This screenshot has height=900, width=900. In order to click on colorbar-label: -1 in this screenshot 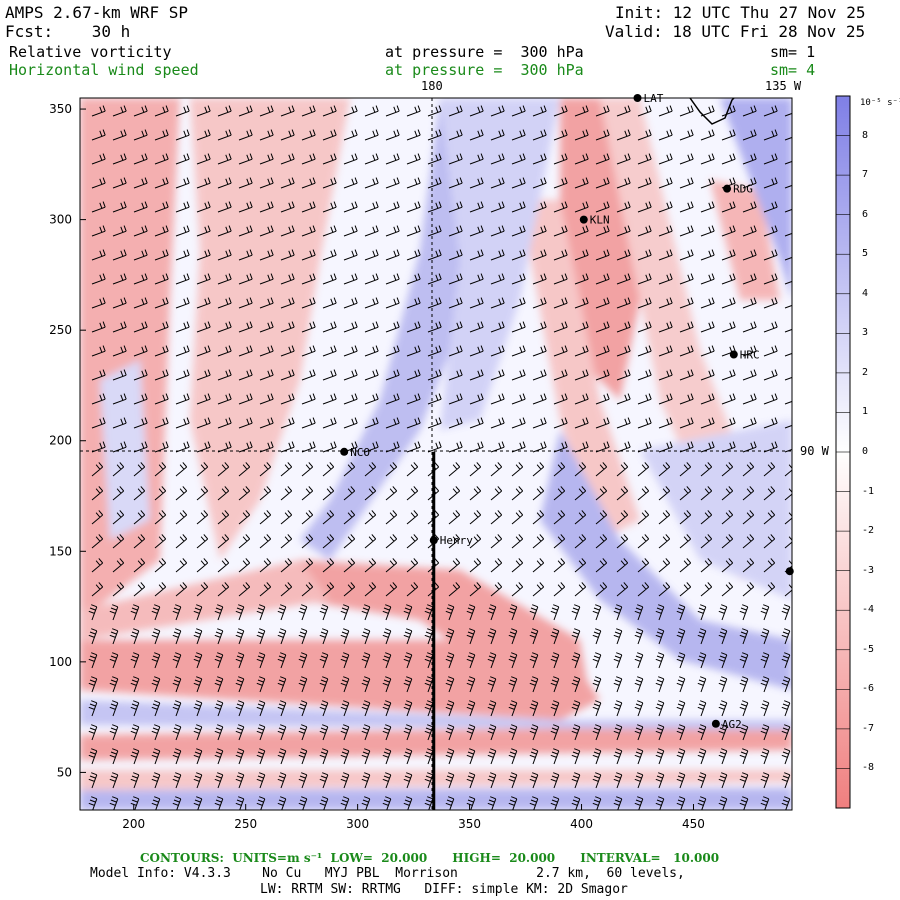, I will do `click(868, 491)`.